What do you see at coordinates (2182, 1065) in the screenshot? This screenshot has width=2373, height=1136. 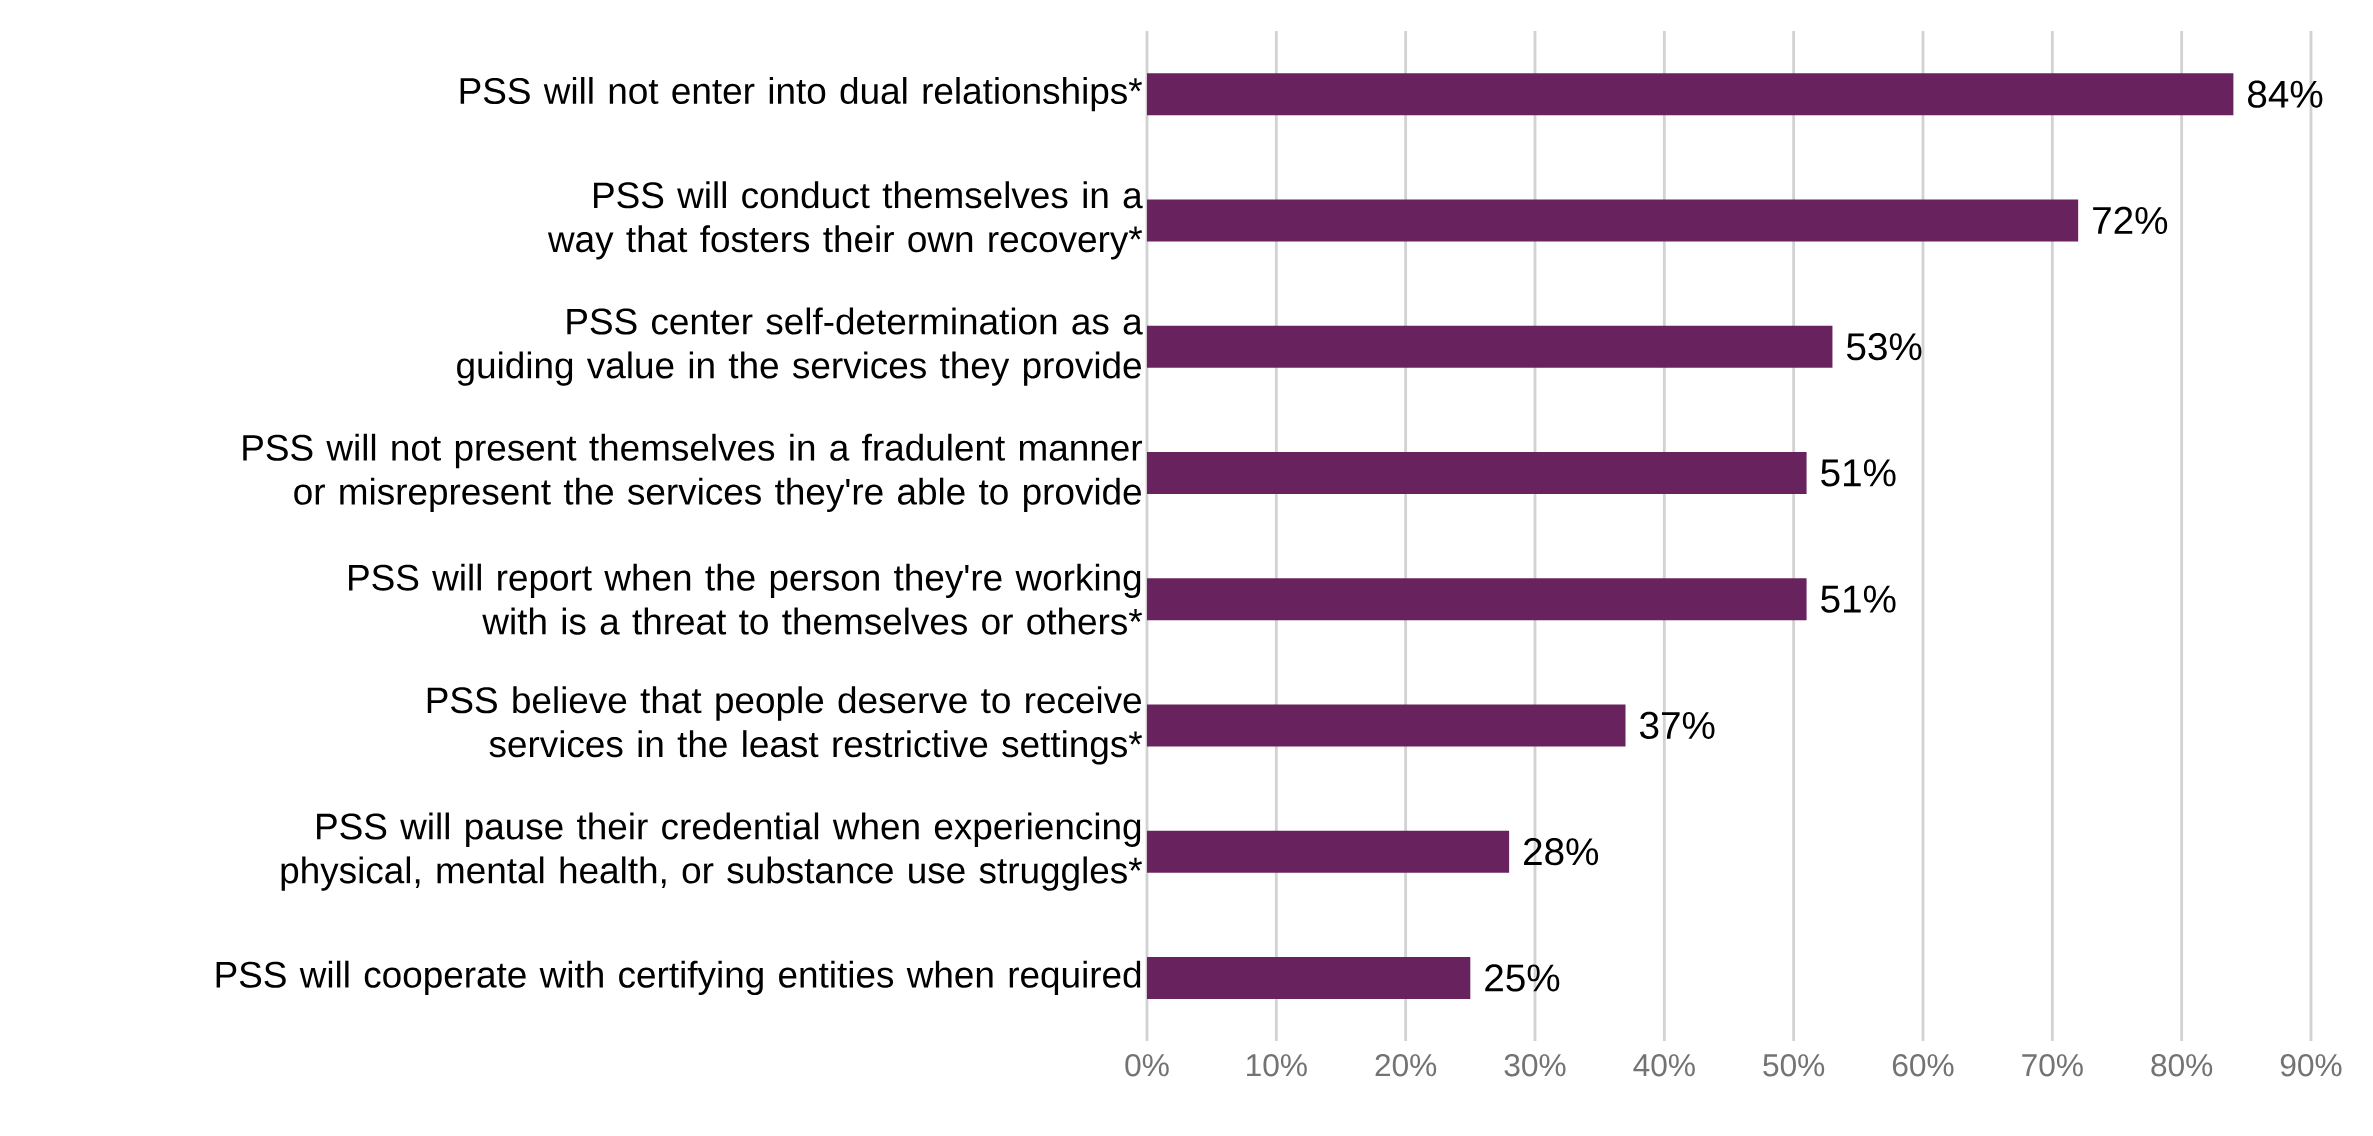 I see `x-tick-label: 80%` at bounding box center [2182, 1065].